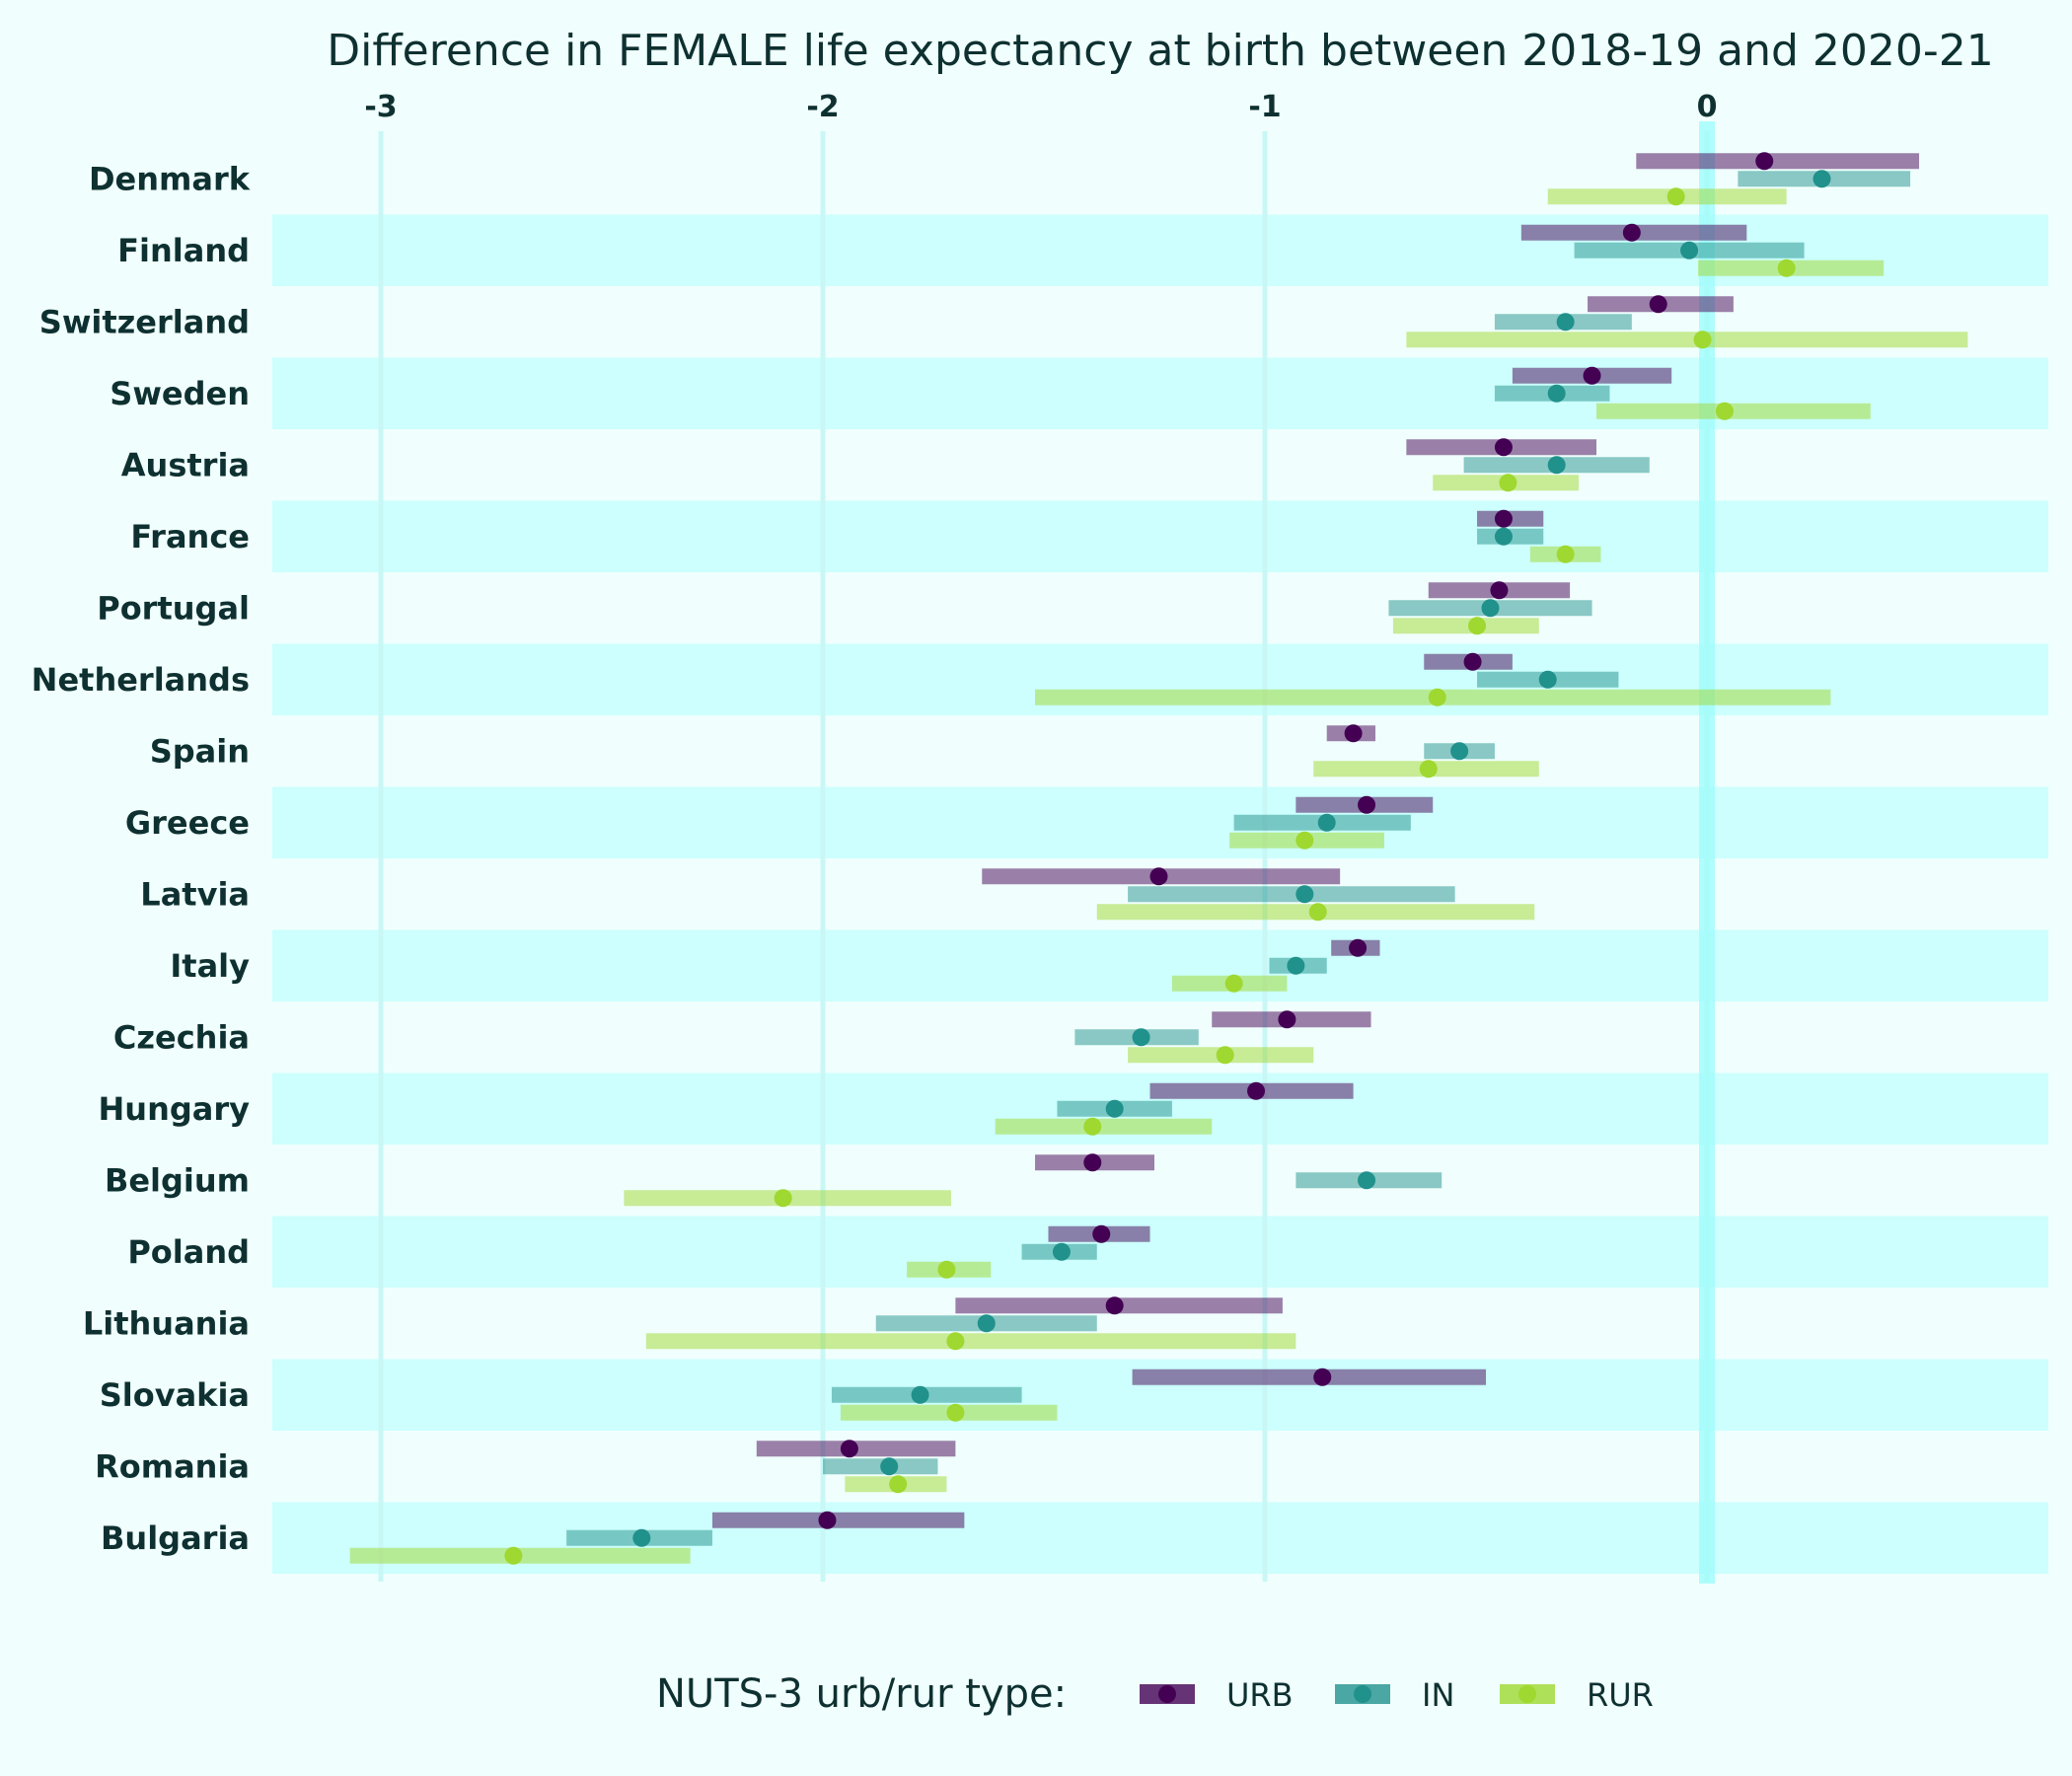  Describe the element at coordinates (166, 1323) in the screenshot. I see `country-label: Lithuania` at that location.